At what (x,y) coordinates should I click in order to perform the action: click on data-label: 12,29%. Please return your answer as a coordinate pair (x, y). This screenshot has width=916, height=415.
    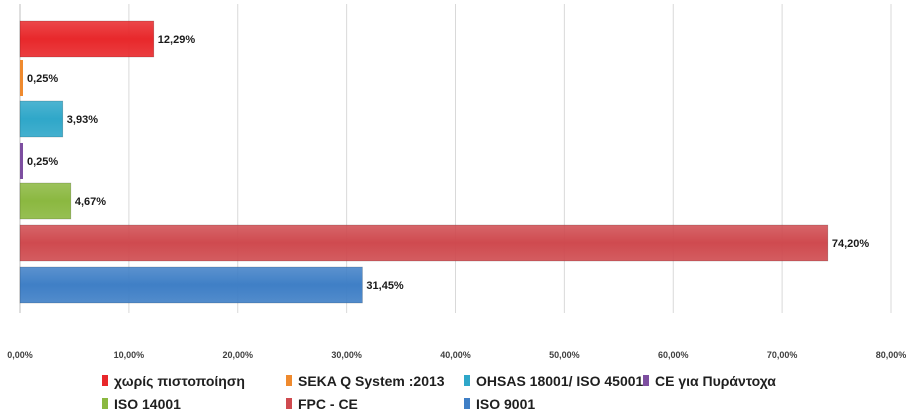
    Looking at the image, I should click on (177, 40).